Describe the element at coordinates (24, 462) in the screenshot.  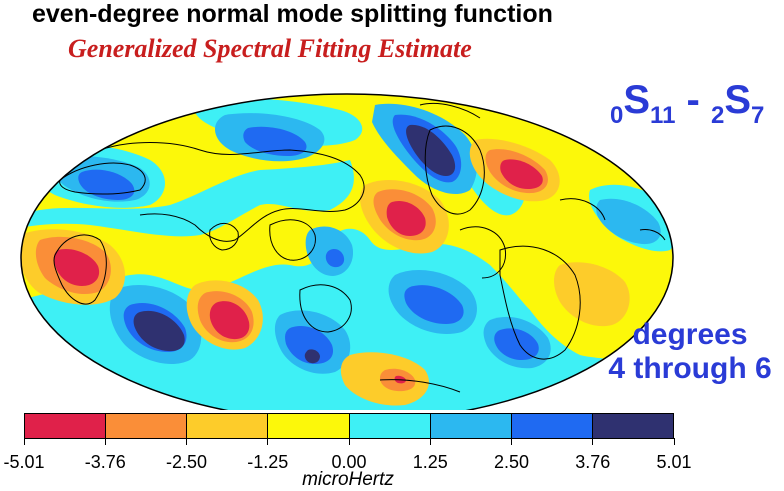
I see `colorbar-tick-label: -5.01` at that location.